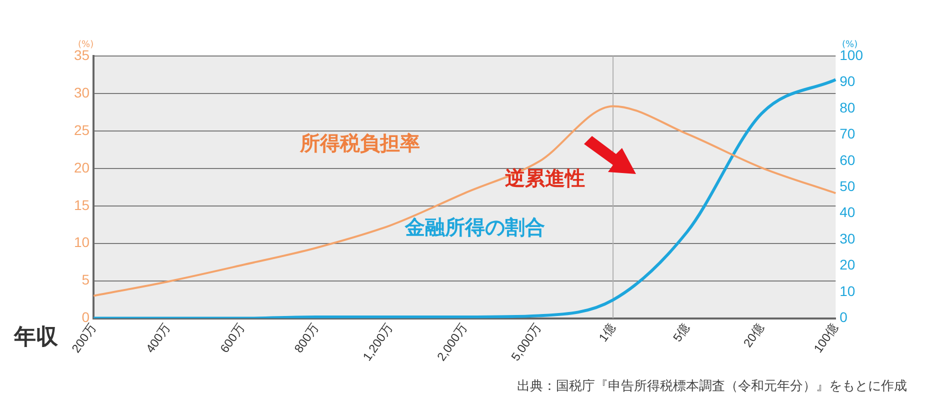 Image resolution: width=937 pixels, height=415 pixels. What do you see at coordinates (86, 280) in the screenshot?
I see `y-tick-label: 5` at bounding box center [86, 280].